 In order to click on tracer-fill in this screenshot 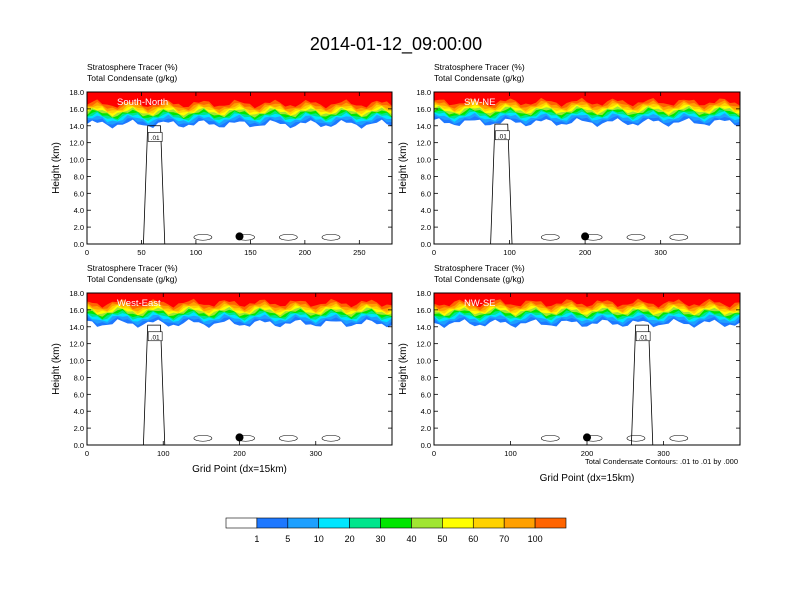, I will do `click(239, 310)`.